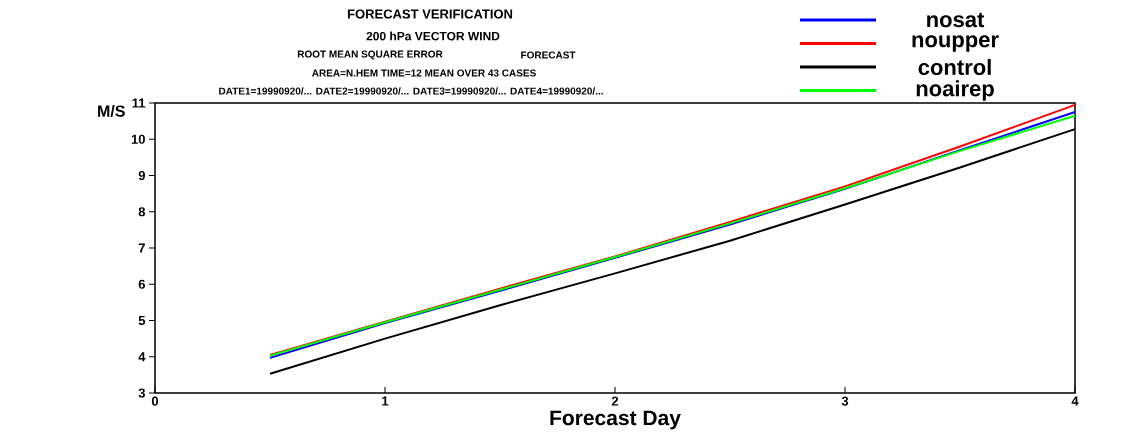  What do you see at coordinates (111, 111) in the screenshot?
I see `y-axis-title: M/S` at bounding box center [111, 111].